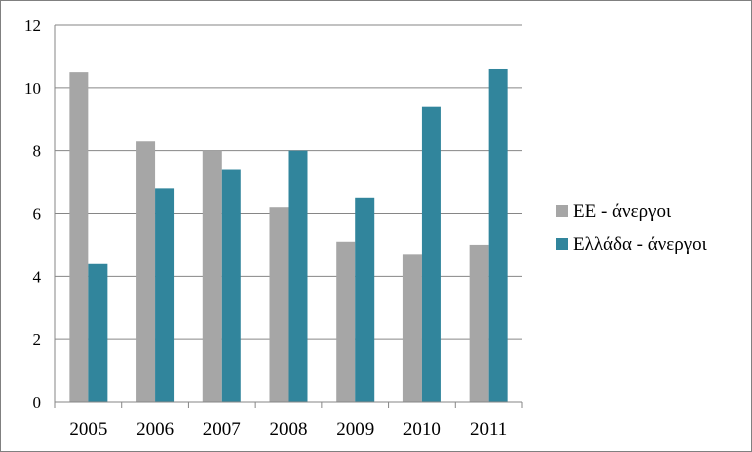 Image resolution: width=752 pixels, height=452 pixels. What do you see at coordinates (488, 429) in the screenshot?
I see `x-tick-label: 2011` at bounding box center [488, 429].